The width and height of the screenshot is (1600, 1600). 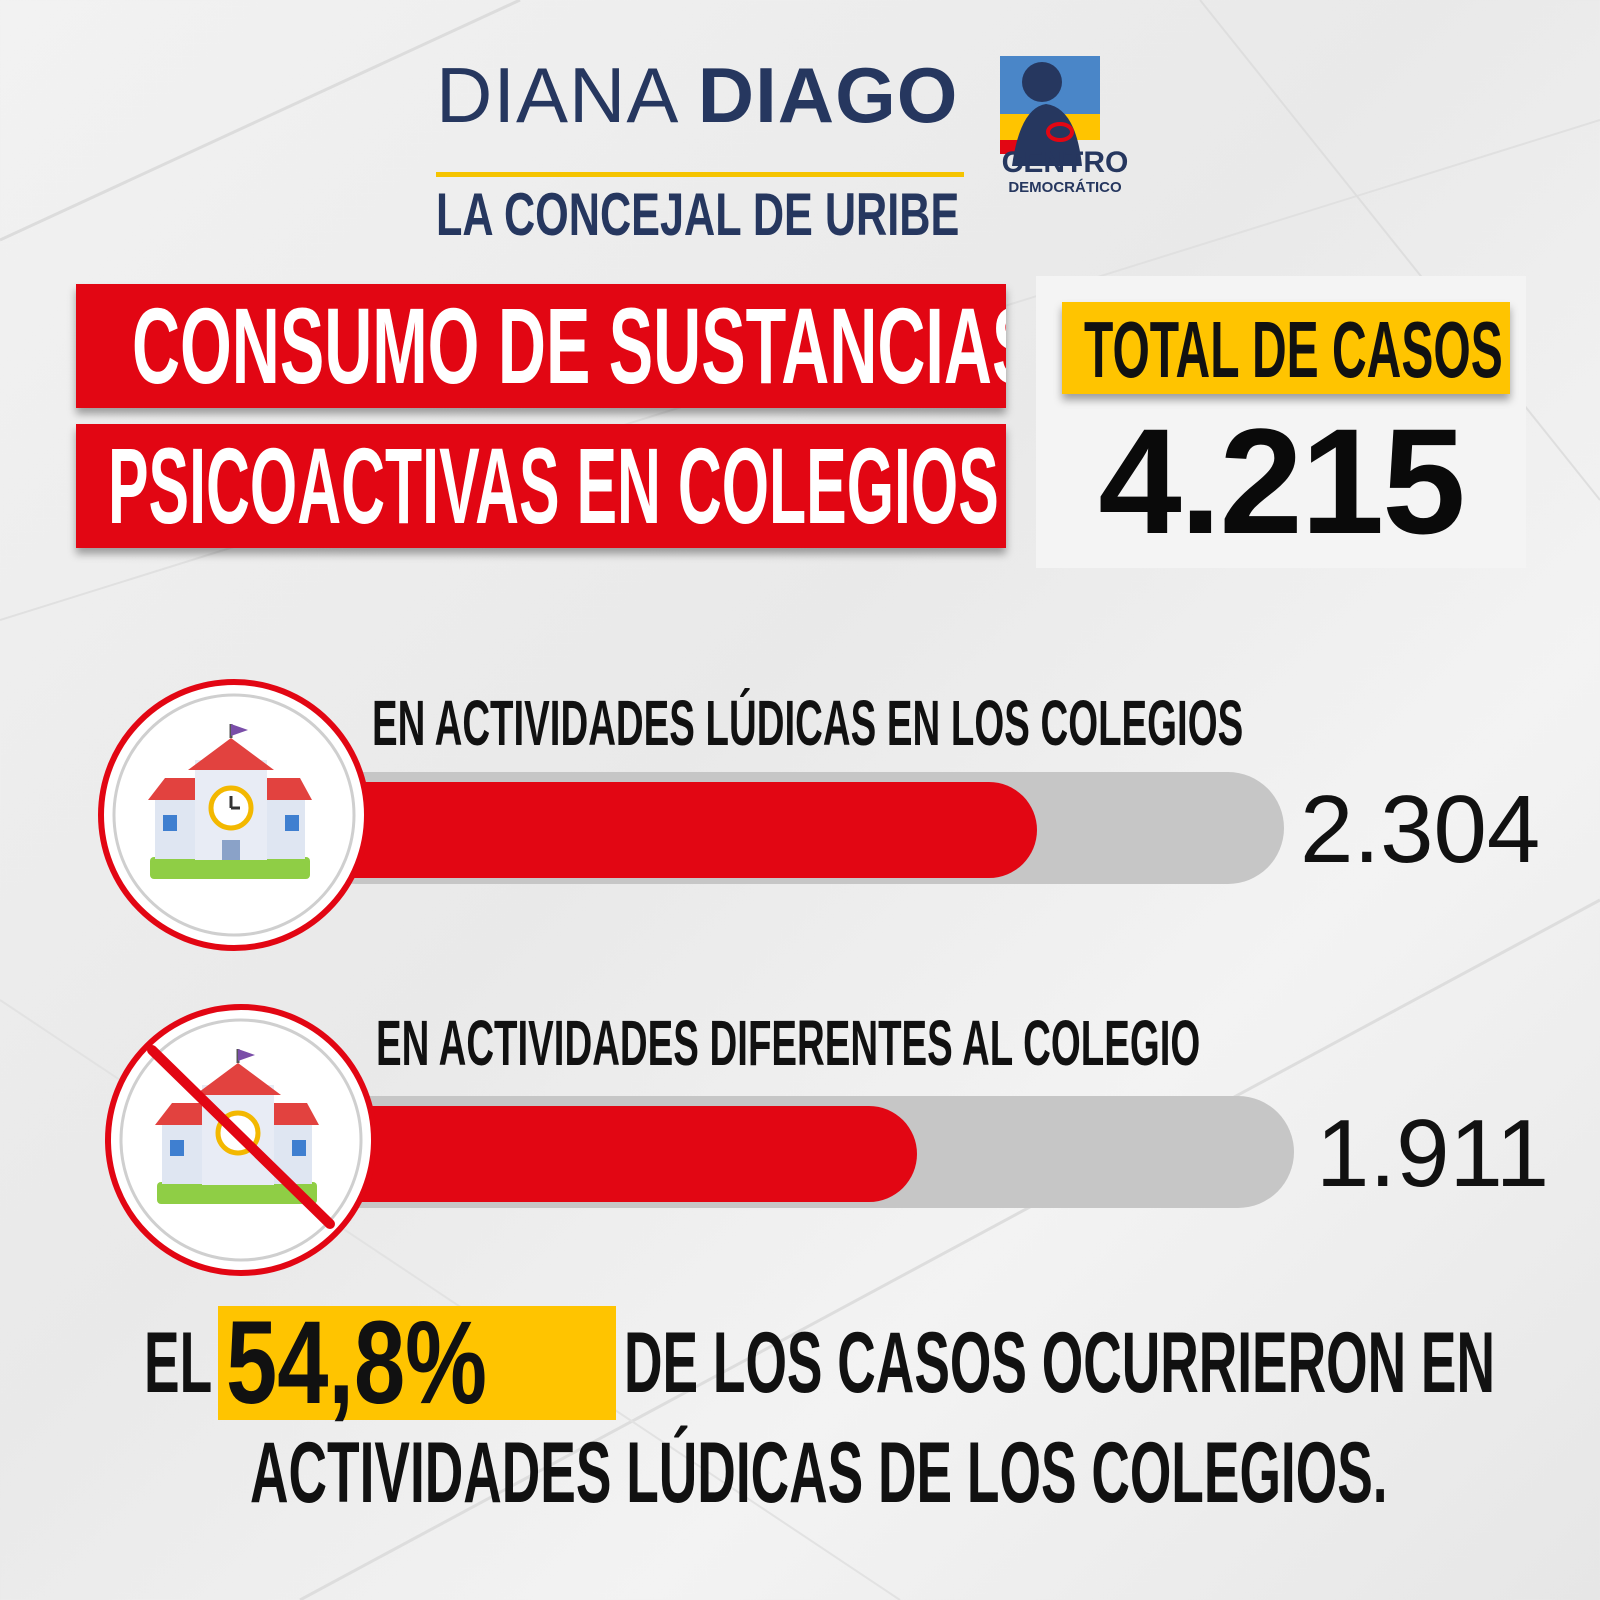 What do you see at coordinates (1065, 187) in the screenshot?
I see `party-name-line2: DEMOCRÁTICO` at bounding box center [1065, 187].